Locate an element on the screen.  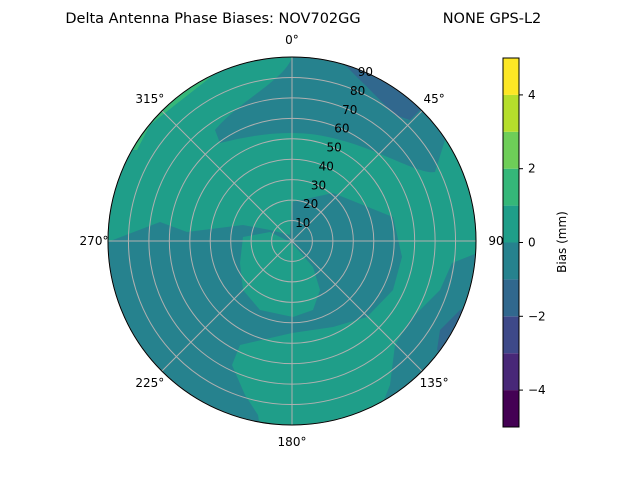
radial-tick-label: 80 is located at coordinates (357, 91).